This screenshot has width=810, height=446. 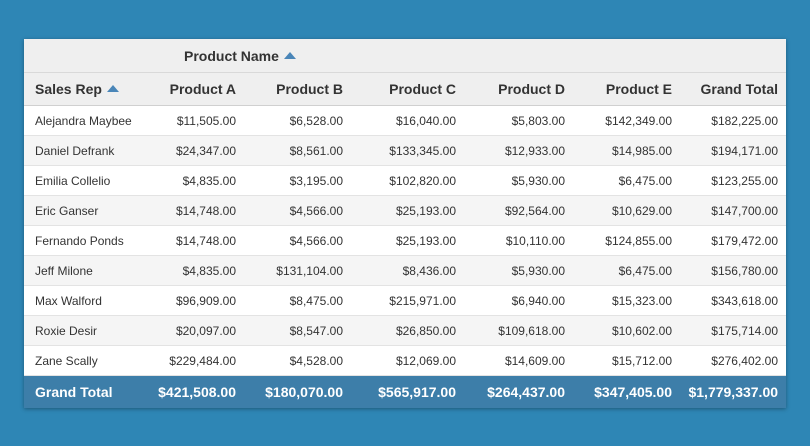 I want to click on grand-total-cell: $565,917.00, so click(x=407, y=391).